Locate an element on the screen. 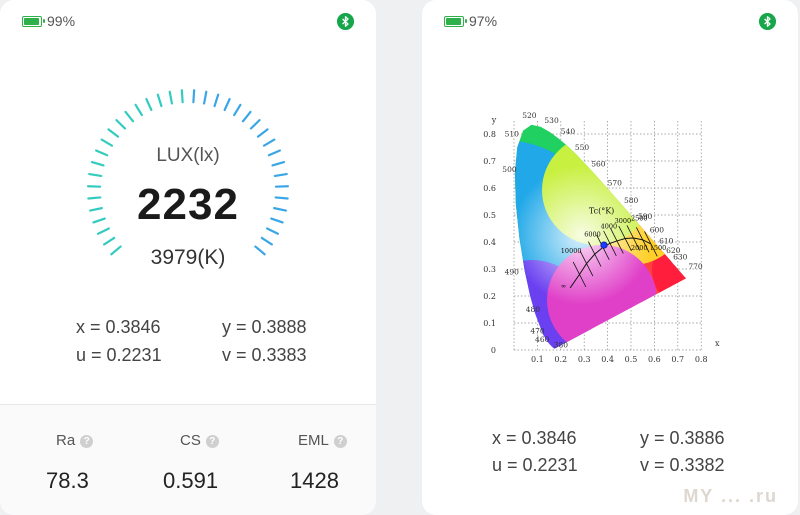 The height and width of the screenshot is (515, 800). wavelength-label: 560 is located at coordinates (598, 163).